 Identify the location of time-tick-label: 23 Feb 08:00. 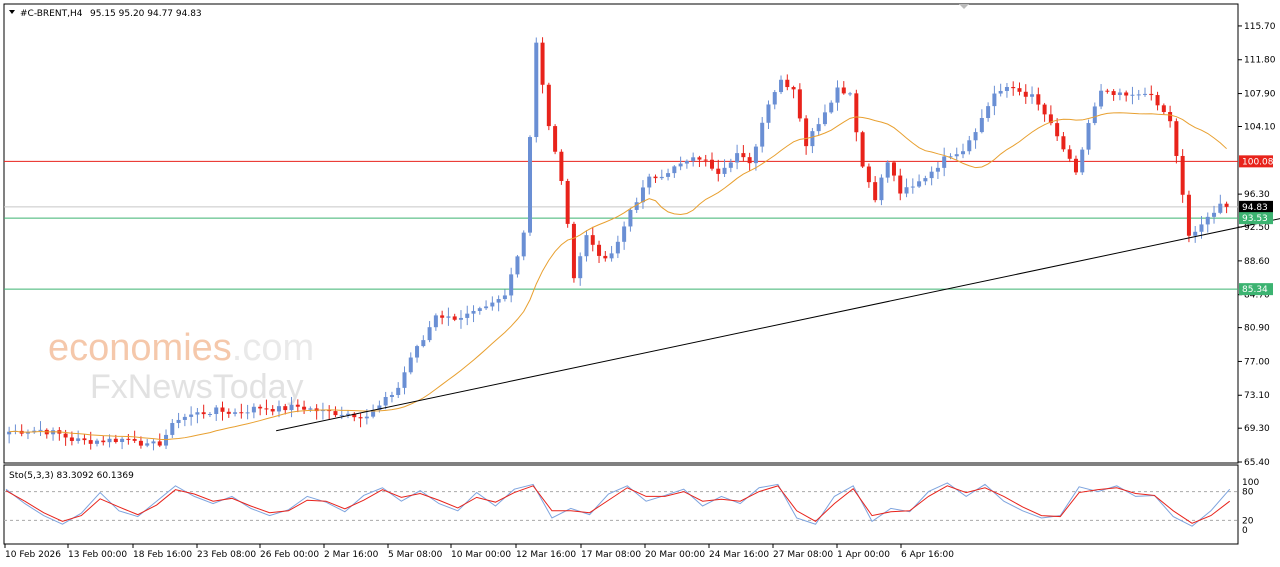
(226, 555).